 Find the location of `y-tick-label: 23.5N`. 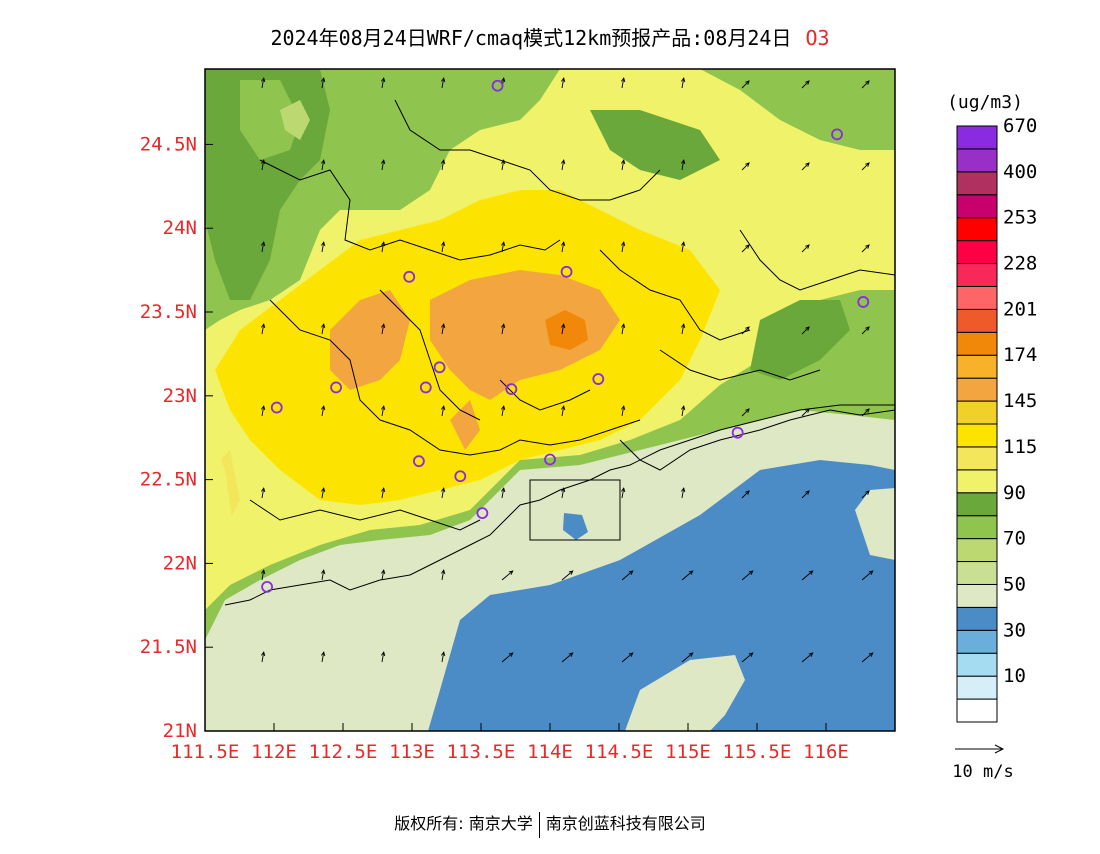

y-tick-label: 23.5N is located at coordinates (168, 312).